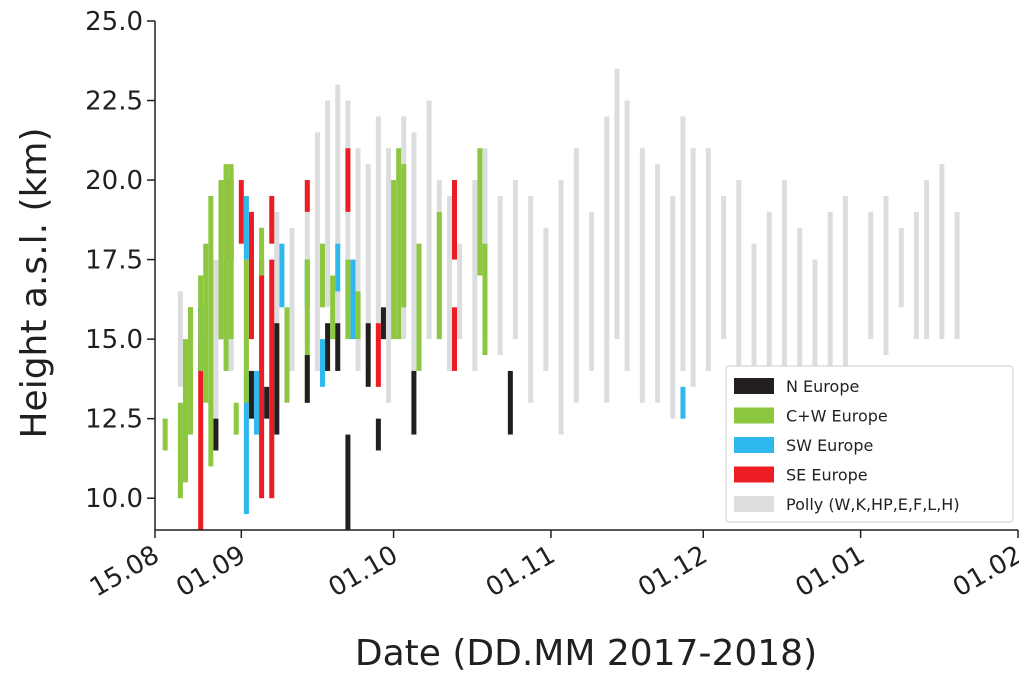 This screenshot has width=1019, height=673. I want to click on y-tick-label: 25.0, so click(114, 22).